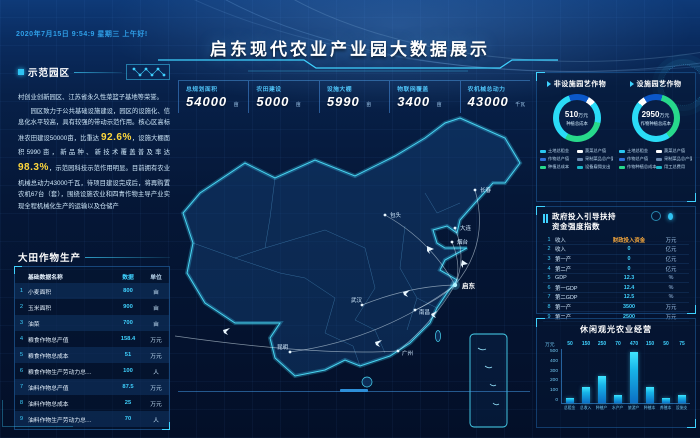 The image size is (700, 438). I want to click on table-row: 5 粮食作物总成本 51 万元, so click(92, 355).